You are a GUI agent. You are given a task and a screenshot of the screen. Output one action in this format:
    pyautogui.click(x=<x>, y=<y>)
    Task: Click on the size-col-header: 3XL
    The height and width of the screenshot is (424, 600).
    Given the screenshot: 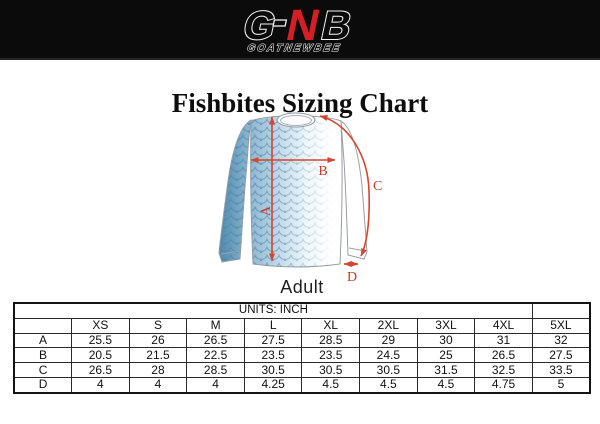 What is the action you would take?
    pyautogui.click(x=446, y=325)
    